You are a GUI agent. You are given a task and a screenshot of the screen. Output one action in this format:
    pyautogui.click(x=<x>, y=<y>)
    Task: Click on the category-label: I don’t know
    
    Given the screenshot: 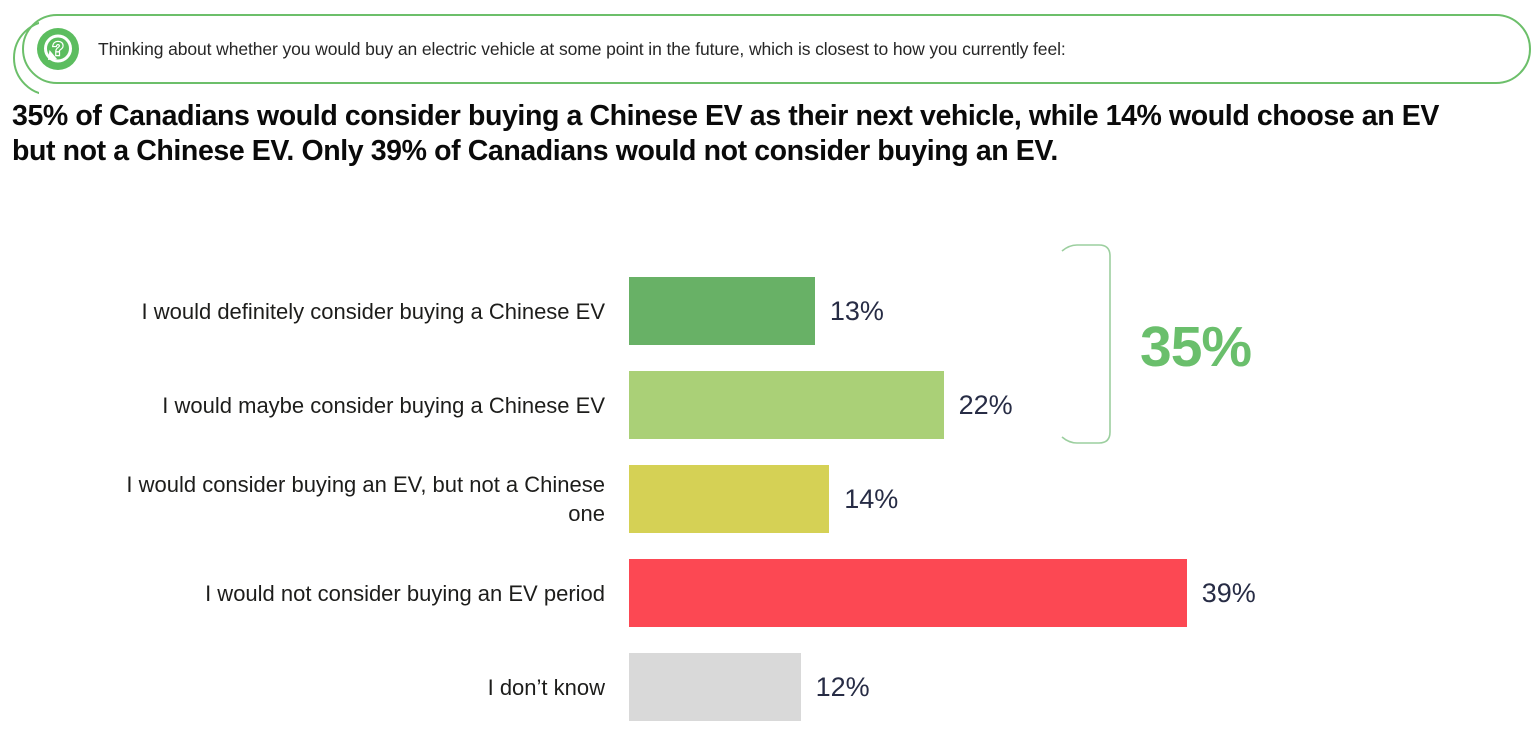 What is the action you would take?
    pyautogui.click(x=546, y=687)
    